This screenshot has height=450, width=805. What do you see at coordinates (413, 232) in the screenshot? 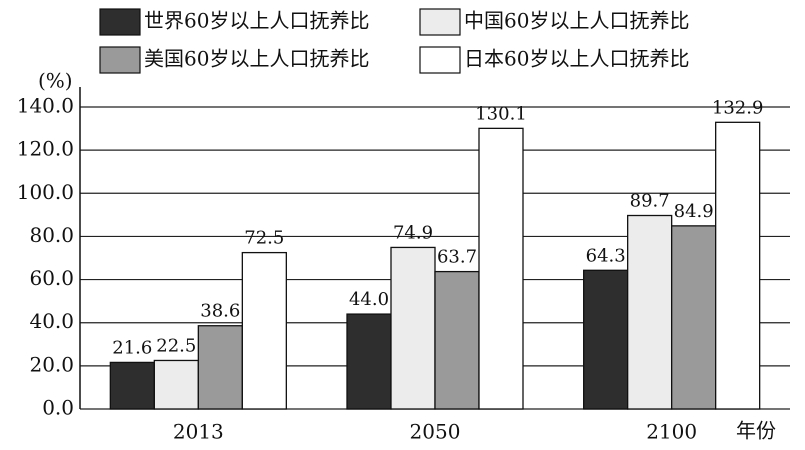
I see `value-label: 74.9` at bounding box center [413, 232].